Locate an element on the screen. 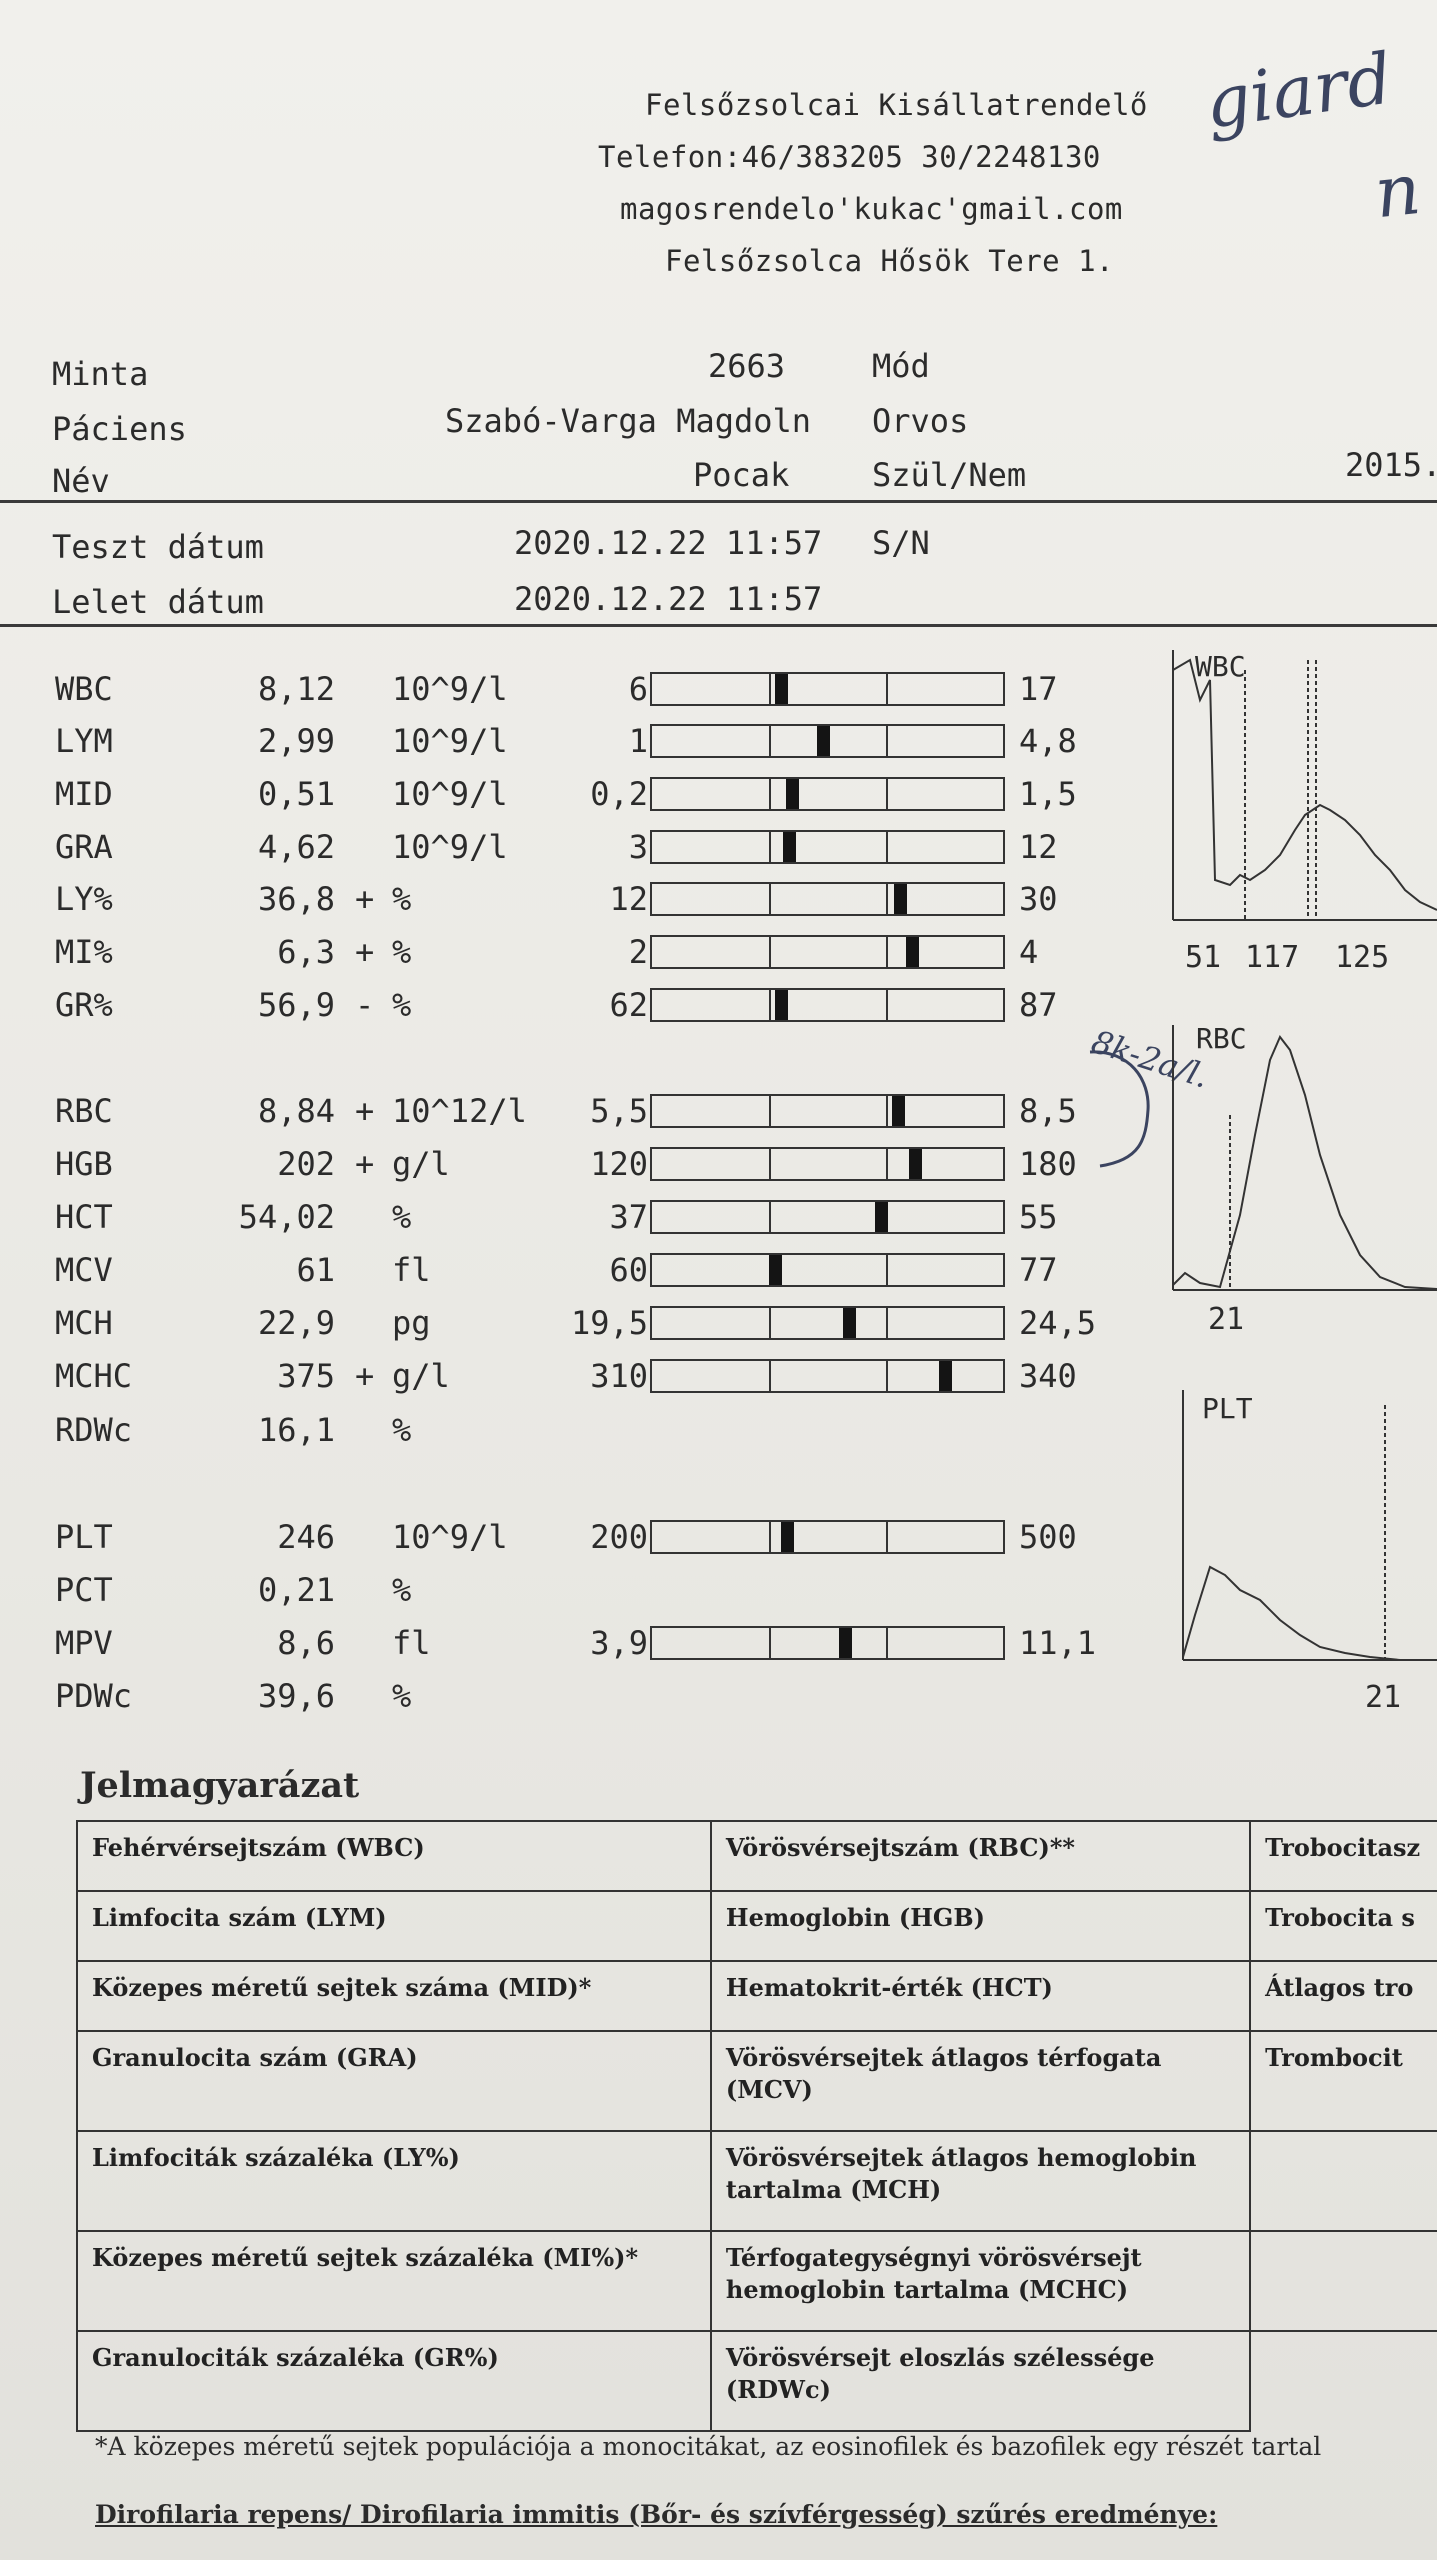  legend-cell: Közepes méretű sejtek száma (MID)* is located at coordinates (394, 1996).